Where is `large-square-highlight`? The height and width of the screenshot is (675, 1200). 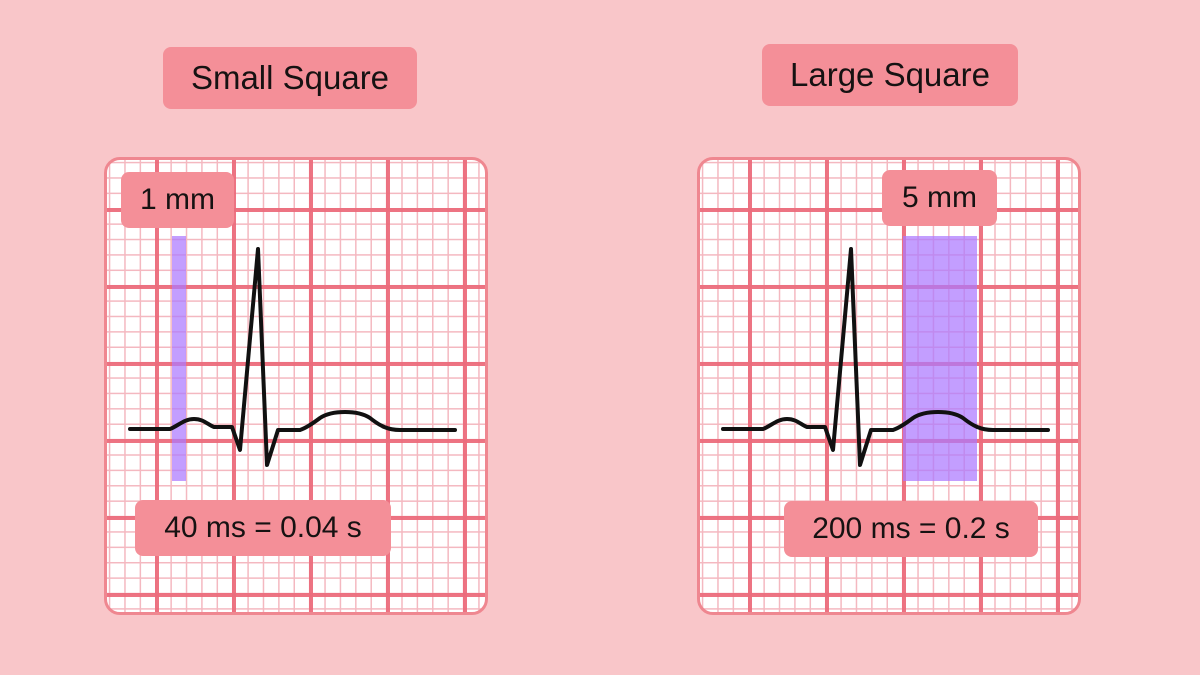 large-square-highlight is located at coordinates (940, 358).